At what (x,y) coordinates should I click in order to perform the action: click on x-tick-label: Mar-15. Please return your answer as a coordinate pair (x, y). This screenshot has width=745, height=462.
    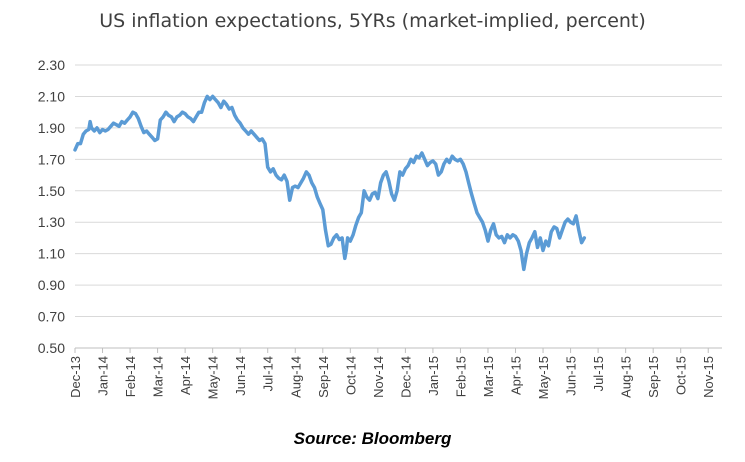
    Looking at the image, I should click on (488, 376).